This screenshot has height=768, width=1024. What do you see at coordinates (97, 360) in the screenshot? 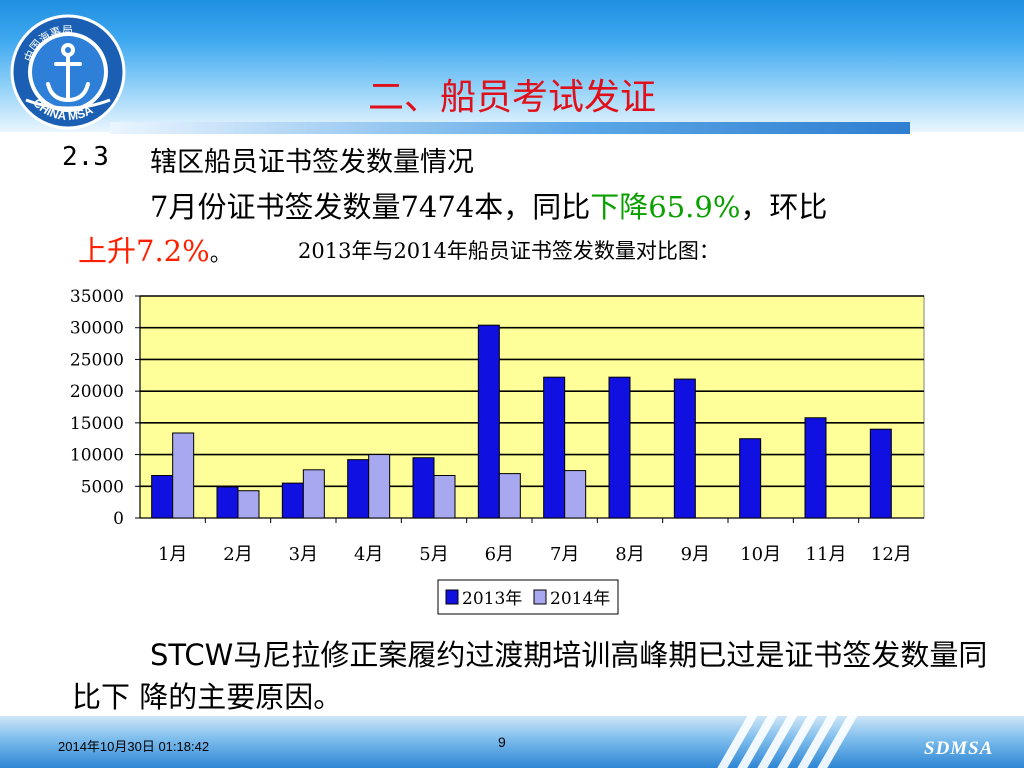
I see `y-tick-label: 25000` at bounding box center [97, 360].